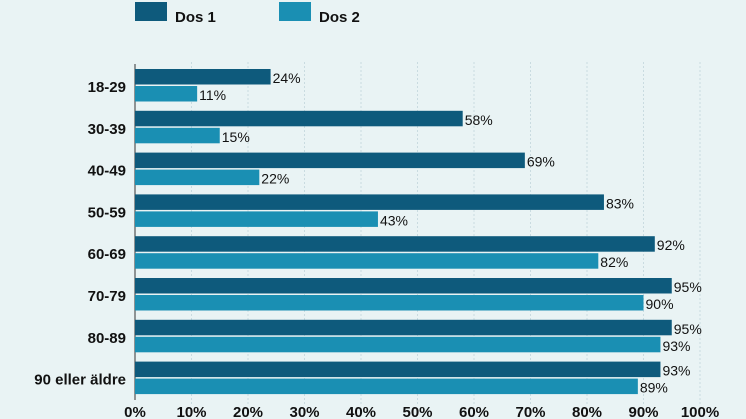  Describe the element at coordinates (236, 137) in the screenshot. I see `data-label: 15%` at that location.